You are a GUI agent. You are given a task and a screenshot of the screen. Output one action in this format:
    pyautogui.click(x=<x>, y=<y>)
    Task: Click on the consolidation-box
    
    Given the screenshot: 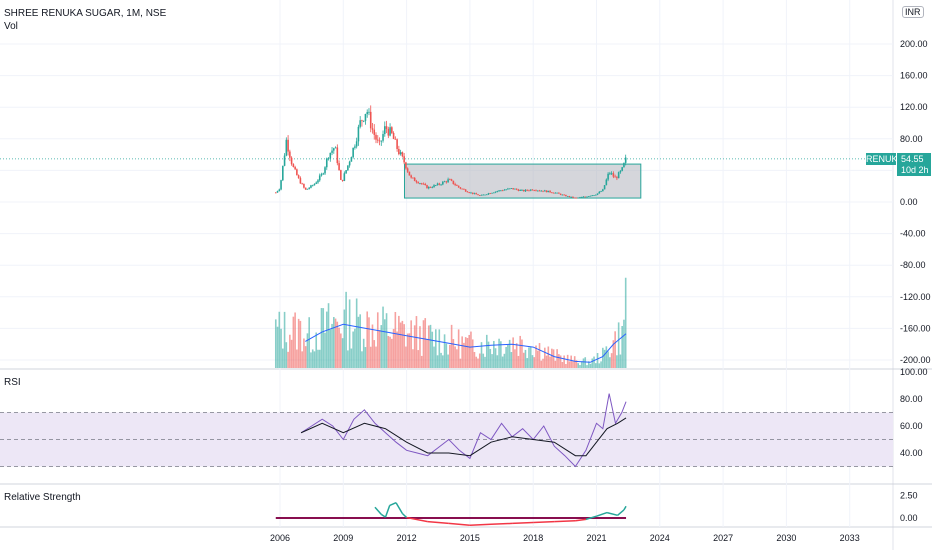 What is the action you would take?
    pyautogui.click(x=522, y=181)
    